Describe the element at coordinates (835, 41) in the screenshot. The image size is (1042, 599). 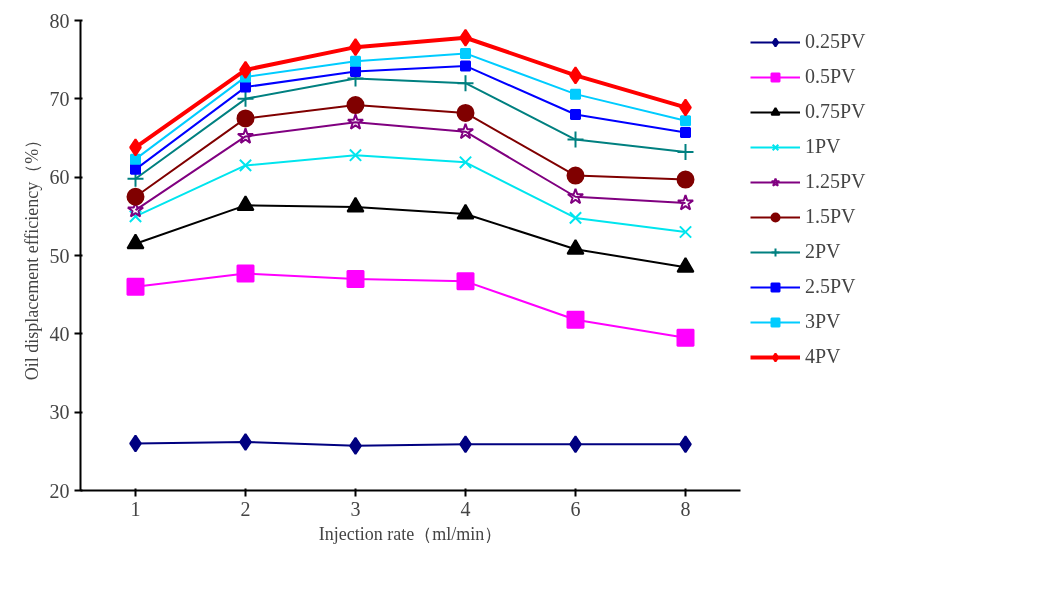
I see `legend-label: 0.25PV` at that location.